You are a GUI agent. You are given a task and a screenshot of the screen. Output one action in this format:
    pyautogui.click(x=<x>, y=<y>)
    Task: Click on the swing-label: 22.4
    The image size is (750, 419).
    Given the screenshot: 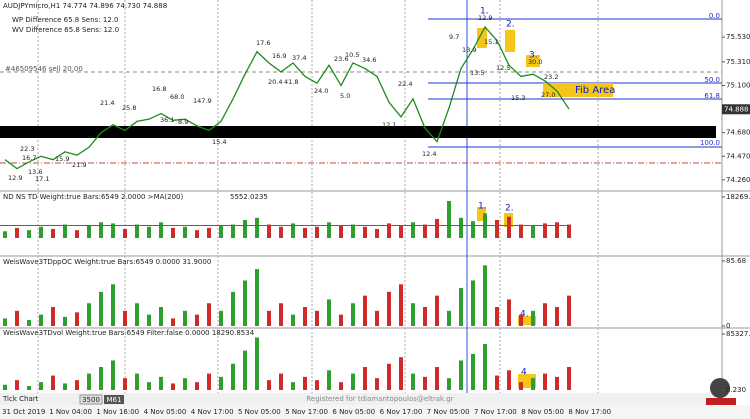 What is the action you would take?
    pyautogui.click(x=405, y=84)
    